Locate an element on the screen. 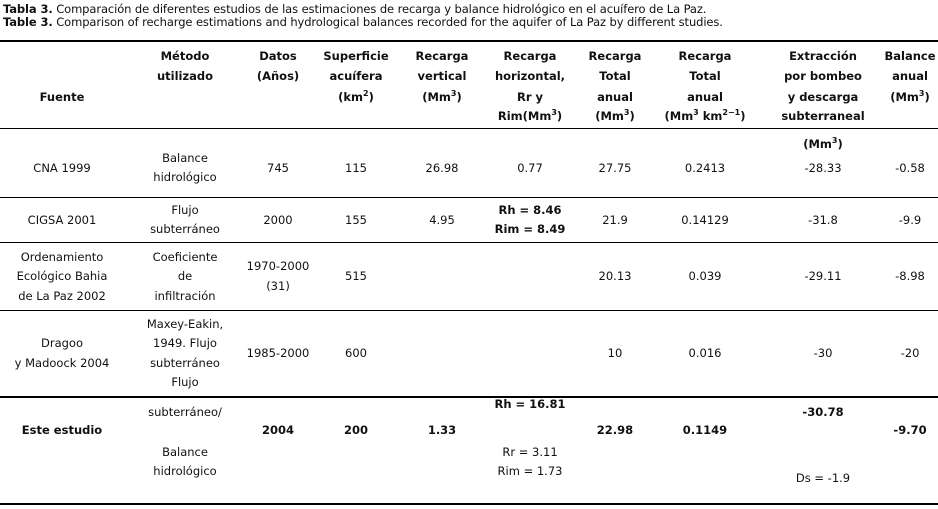  cell-line: hidrológico is located at coordinates (185, 471).